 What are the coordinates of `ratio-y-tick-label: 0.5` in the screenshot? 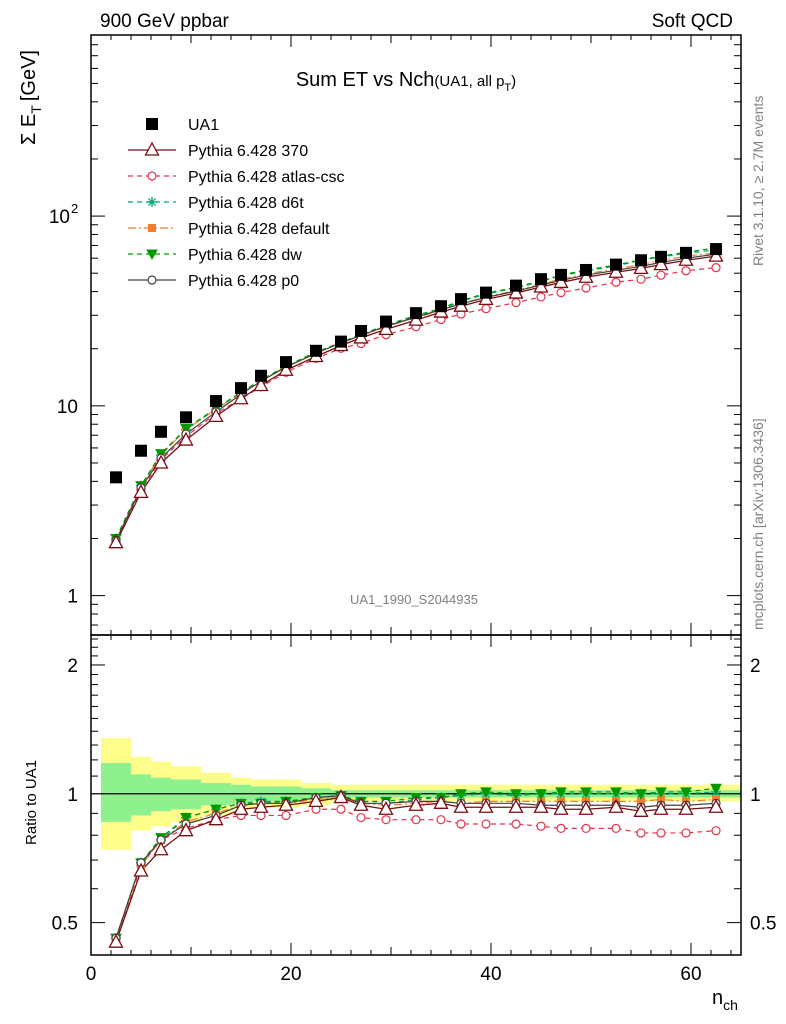 It's located at (65, 924).